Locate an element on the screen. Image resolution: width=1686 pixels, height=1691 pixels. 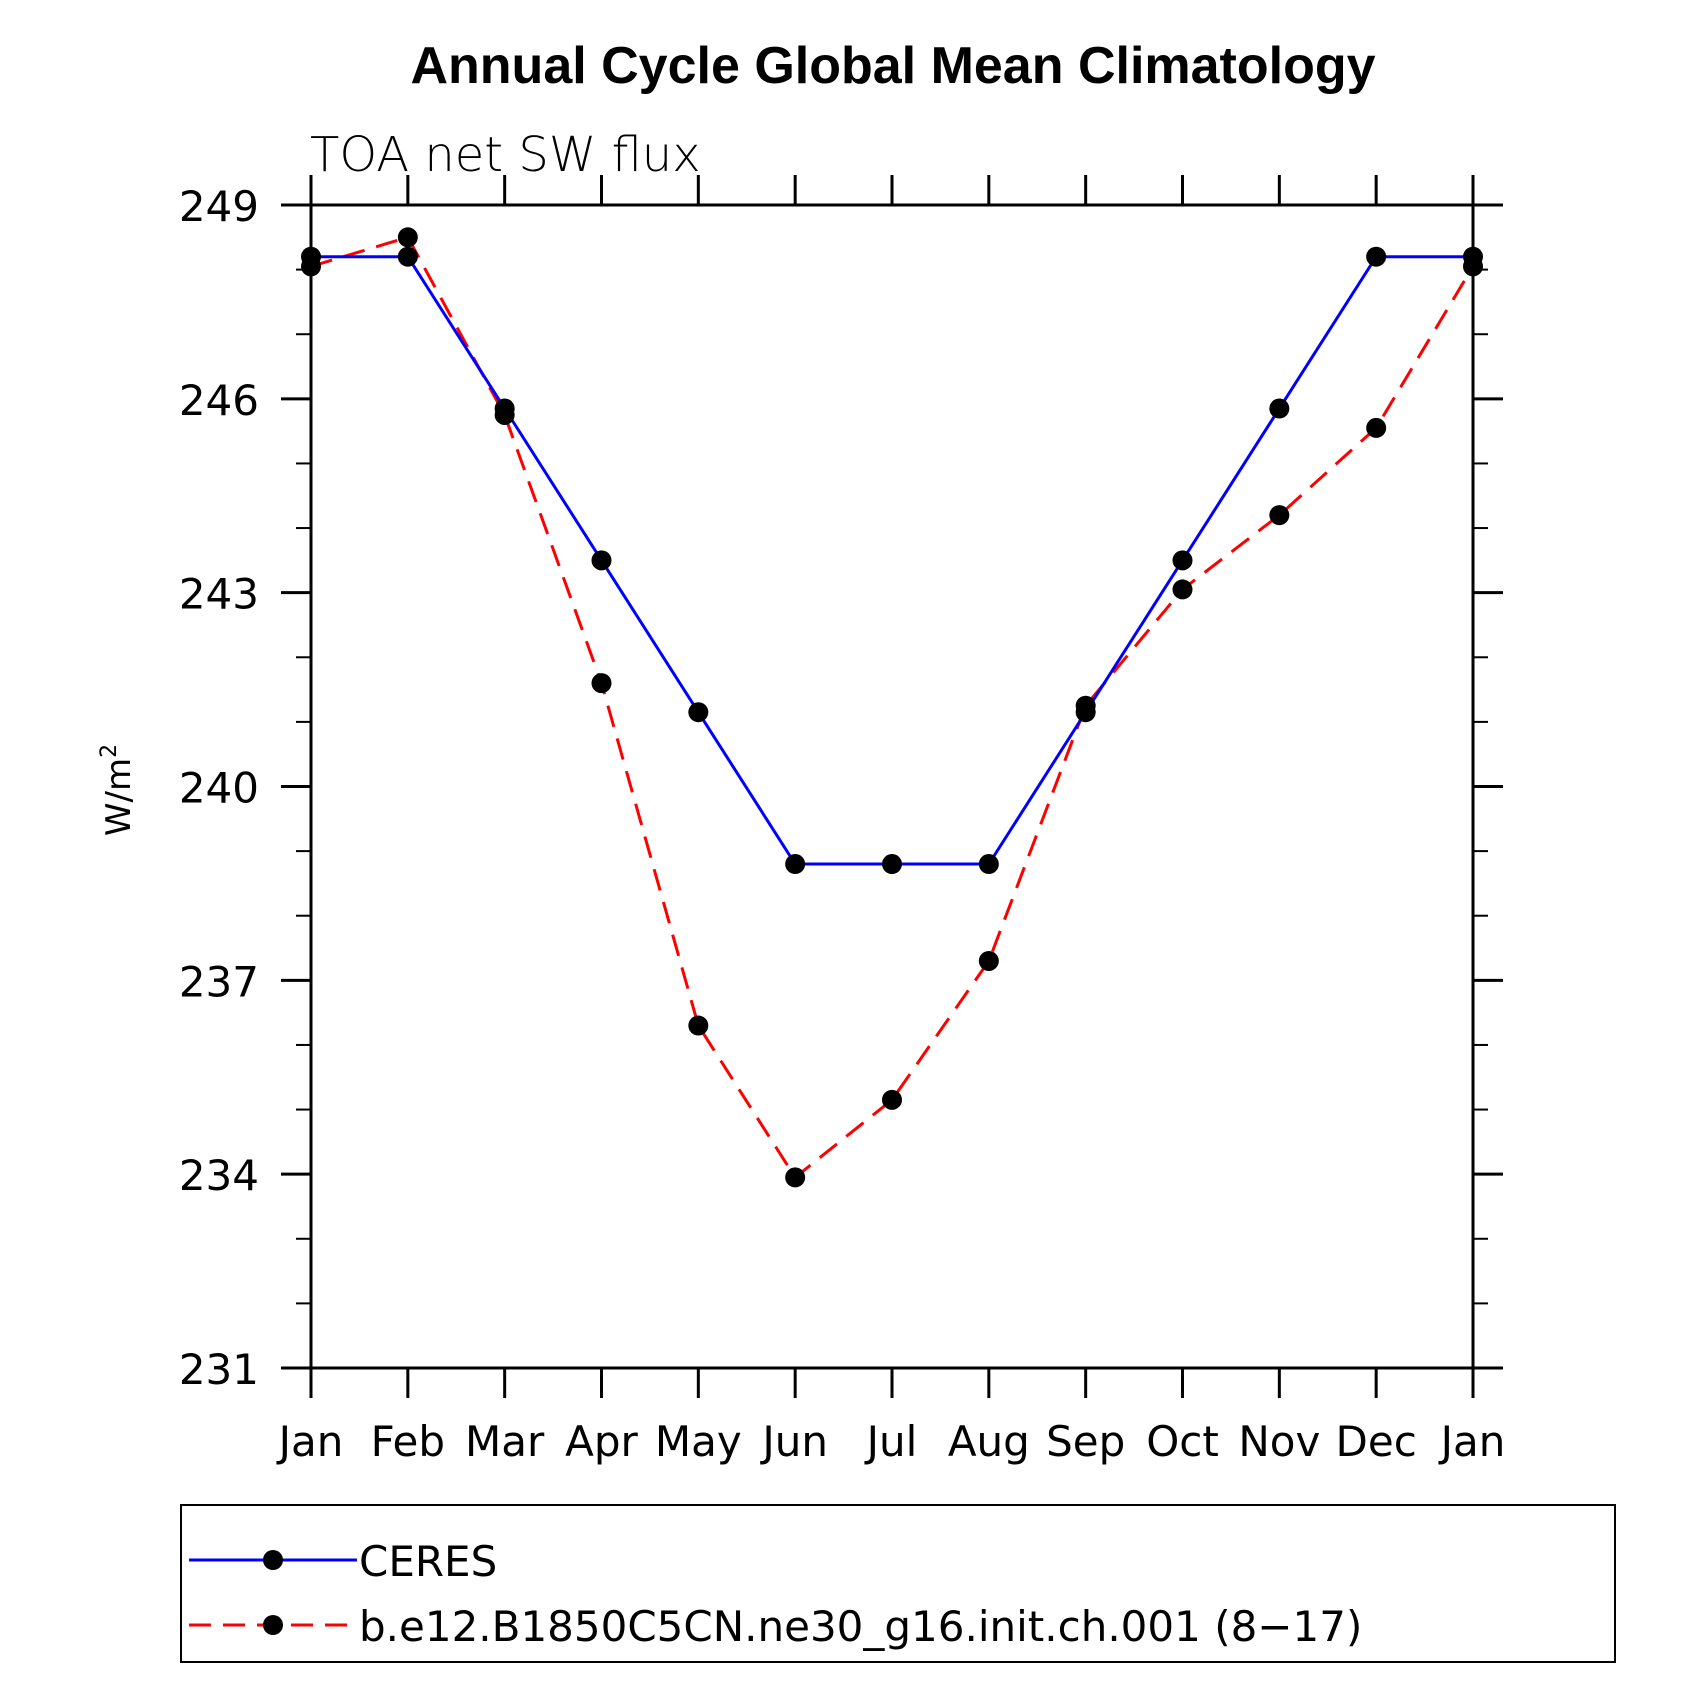
y-tick-label: 234 is located at coordinates (219, 1175).